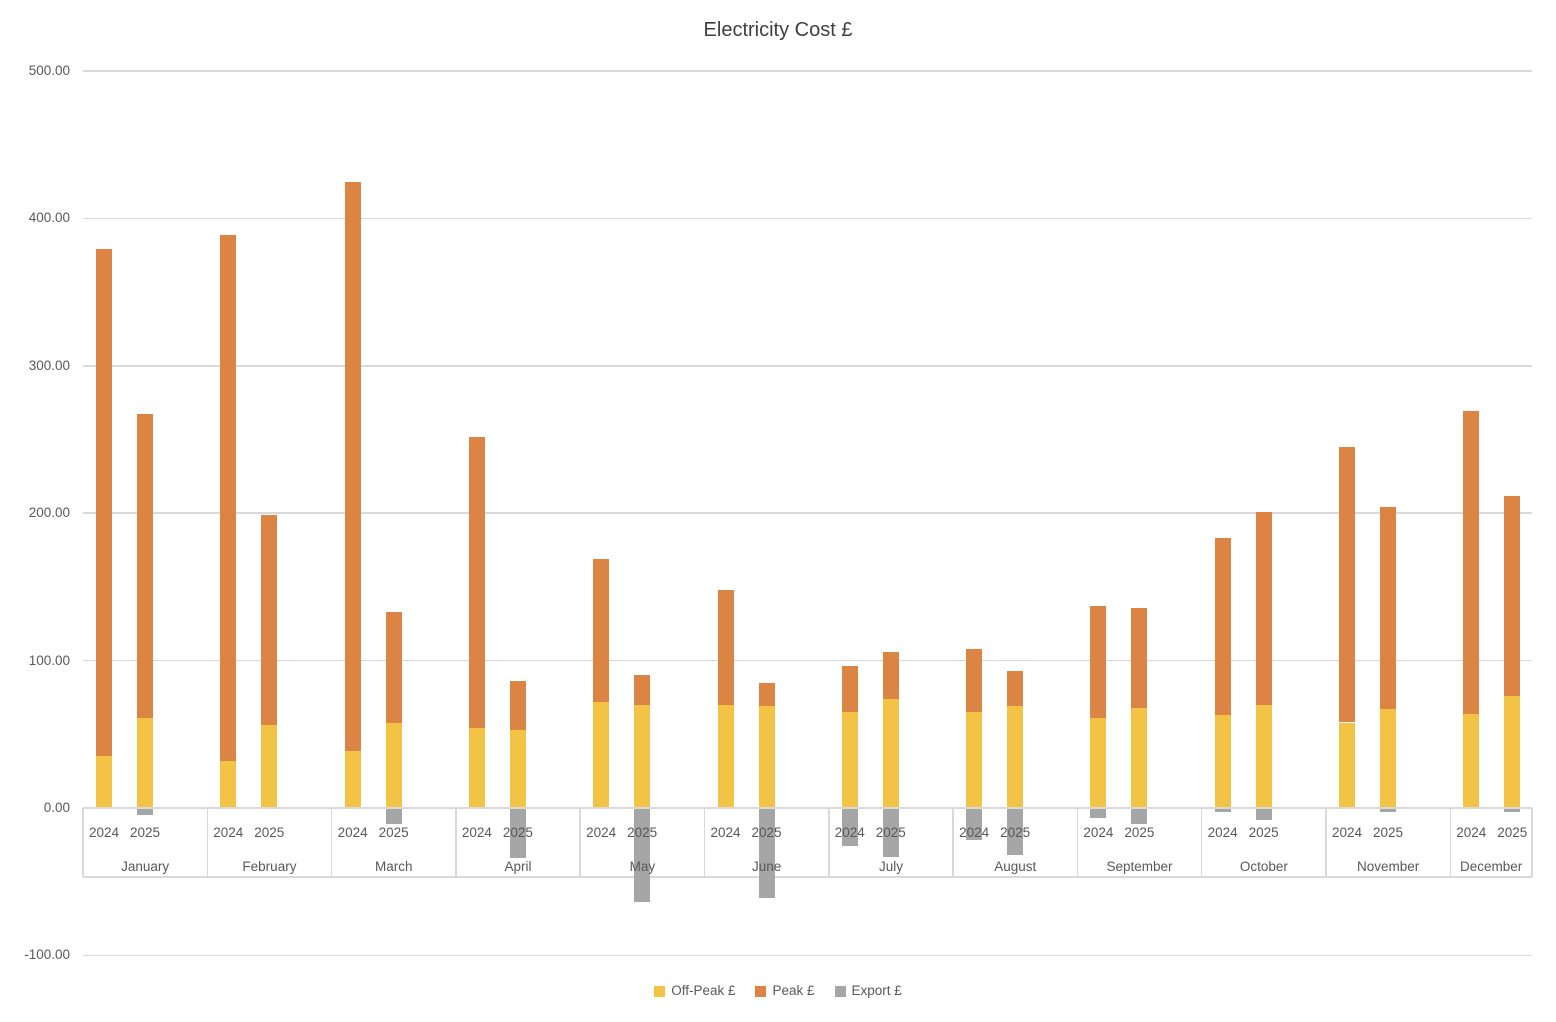  I want to click on year-label-November-2024: 2024, so click(1347, 832).